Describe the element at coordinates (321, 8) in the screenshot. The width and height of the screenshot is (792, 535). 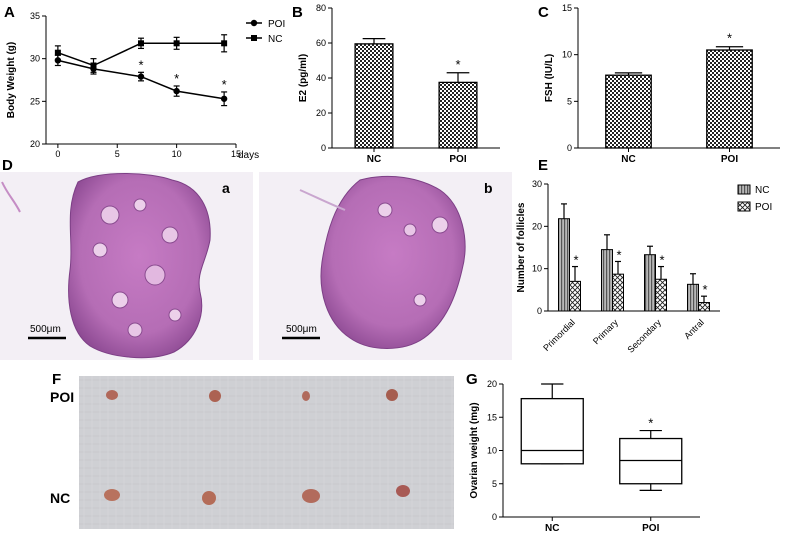
I see `y-tick-label-B: 80` at that location.